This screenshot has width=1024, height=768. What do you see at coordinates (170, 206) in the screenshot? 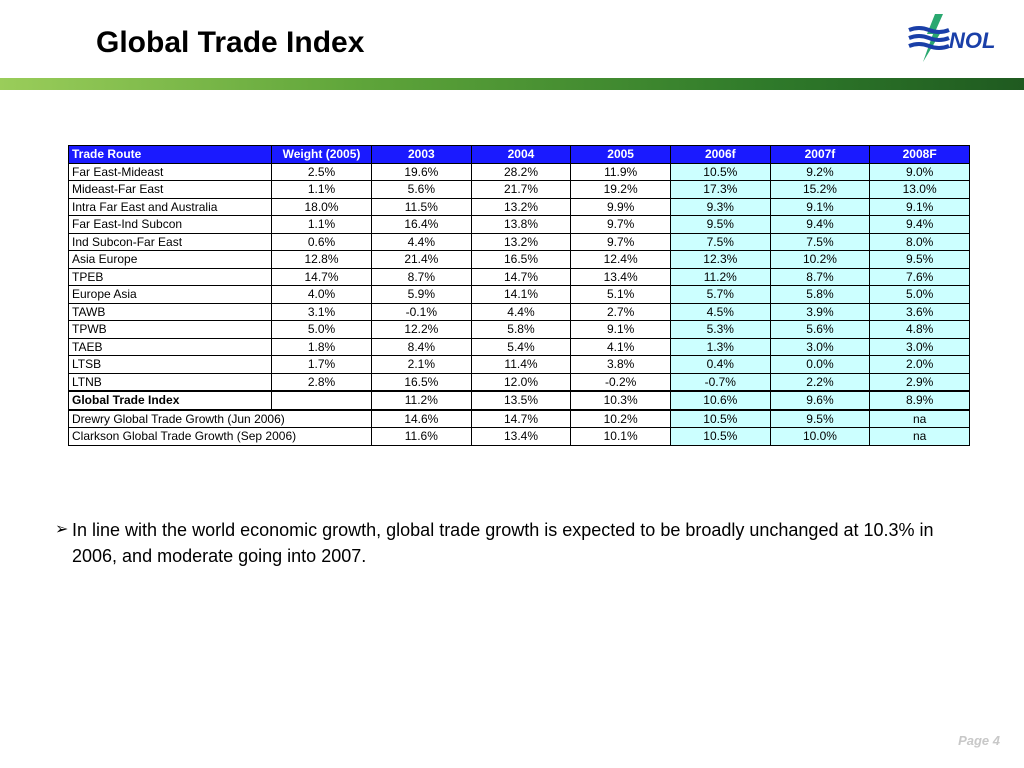
I see `route-name-cell: Intra Far East and Australia` at bounding box center [170, 206].